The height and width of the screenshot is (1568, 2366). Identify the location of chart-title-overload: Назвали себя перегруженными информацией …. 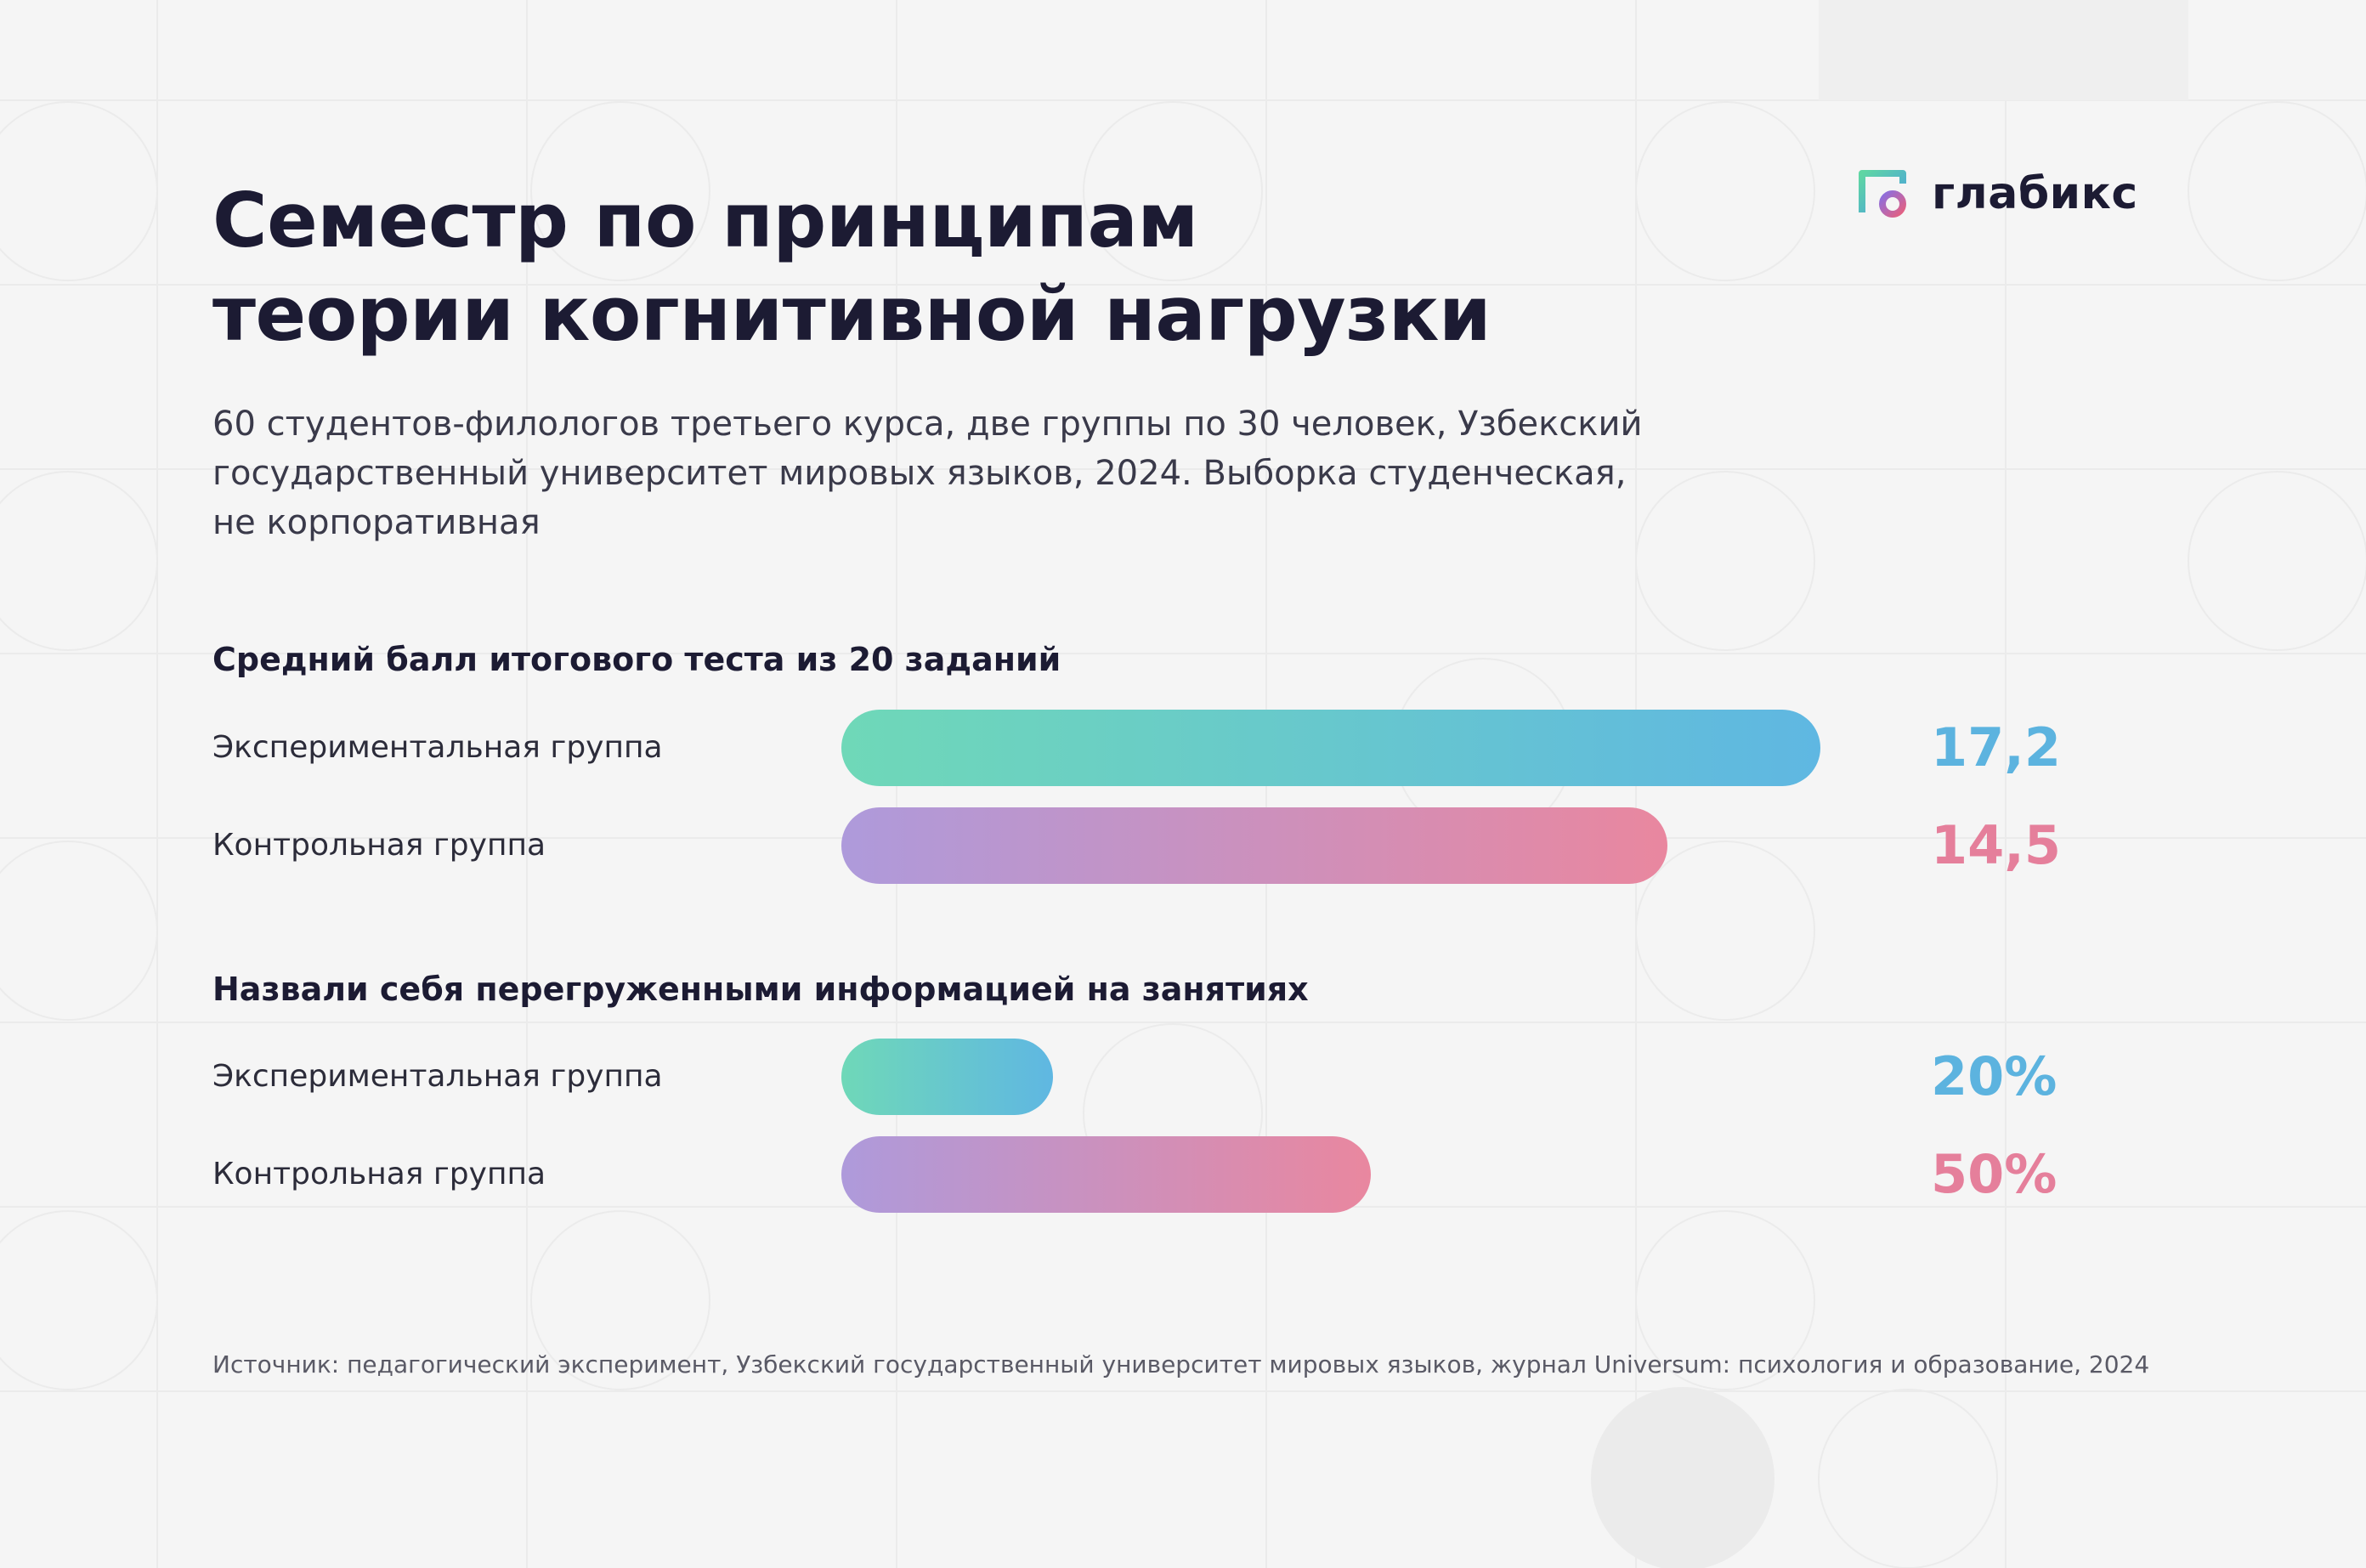
(760, 990).